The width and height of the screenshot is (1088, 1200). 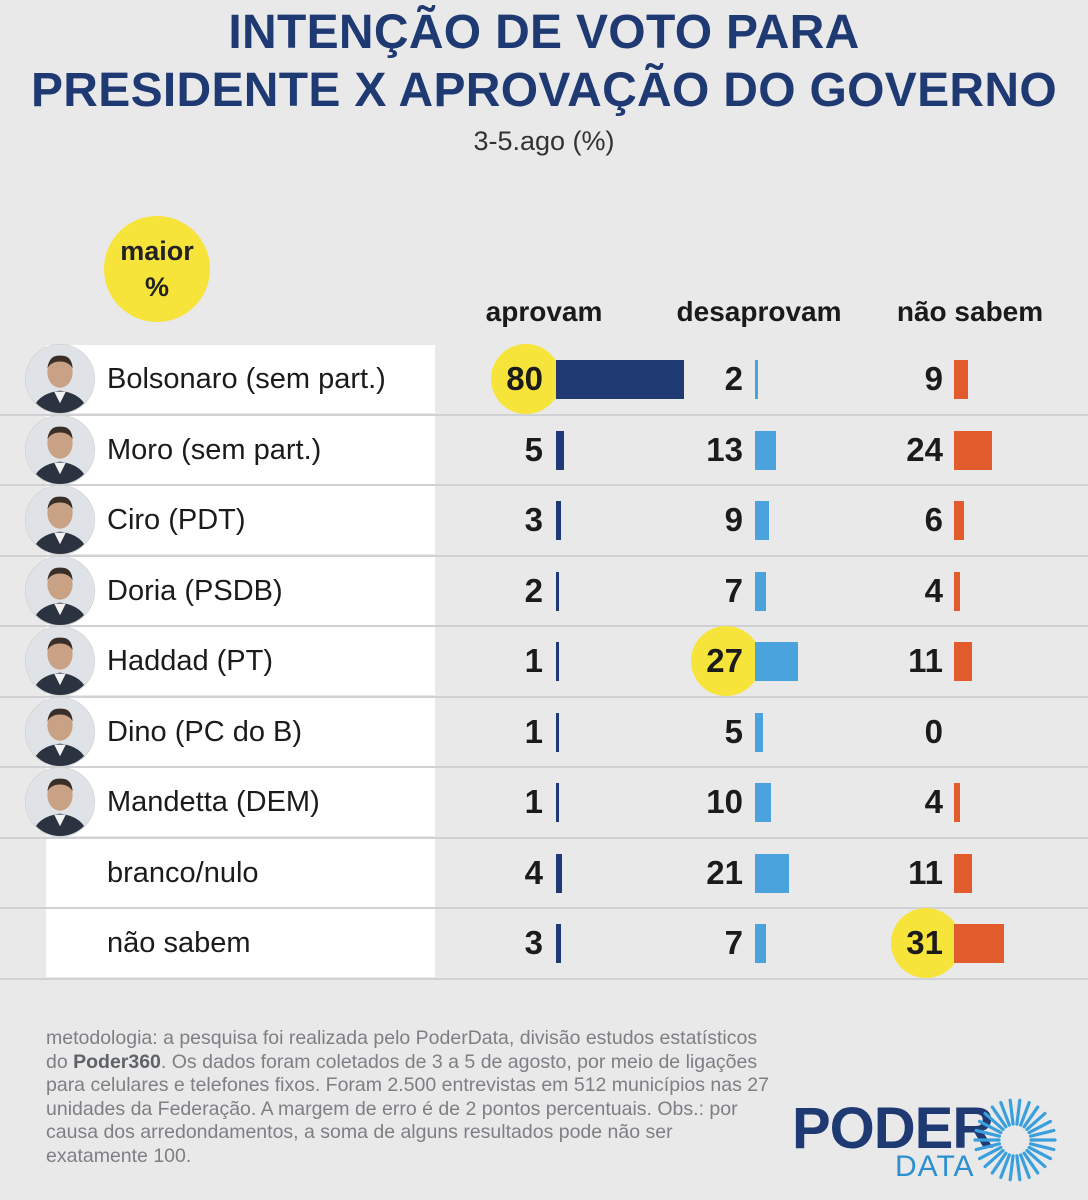 I want to click on chart-subtitle: 3-5.ago (%), so click(x=544, y=141).